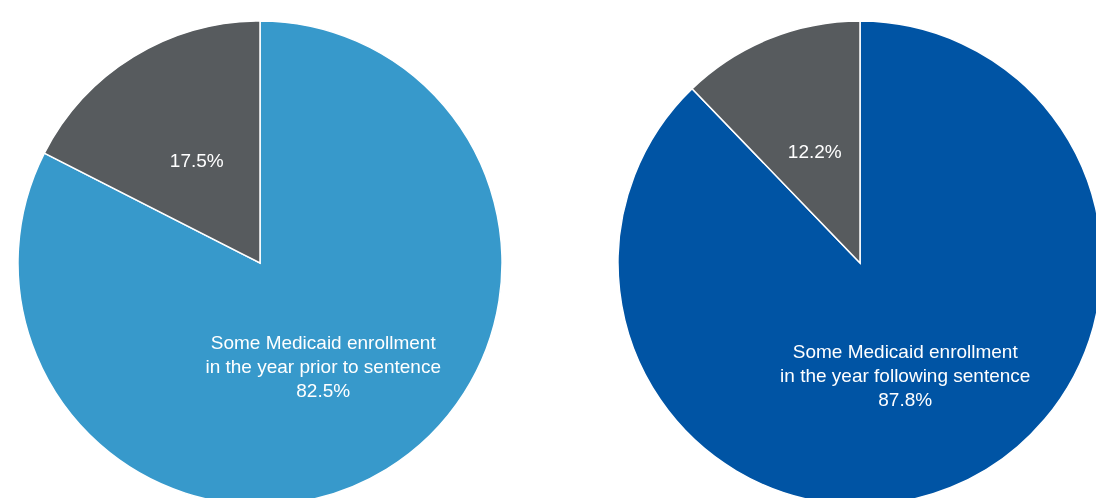 This screenshot has height=498, width=1096. Describe the element at coordinates (905, 363) in the screenshot. I see `slice-label: Some Medicaid enrollment in the year following sentence` at that location.